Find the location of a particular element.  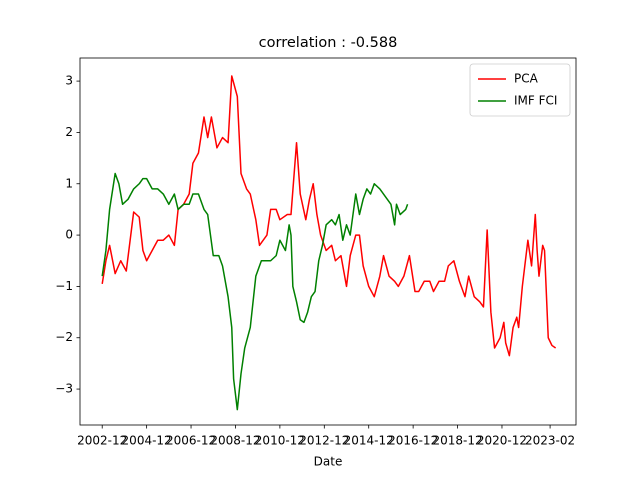

y-tick-label: −2 is located at coordinates (64, 337).